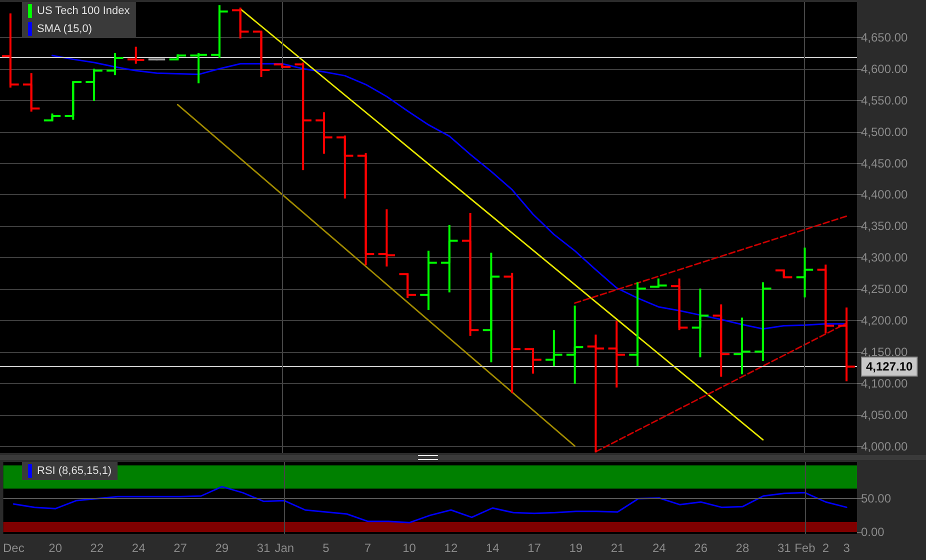 This screenshot has height=560, width=926. Describe the element at coordinates (873, 532) in the screenshot. I see `y-tick-label: 0.00` at that location.